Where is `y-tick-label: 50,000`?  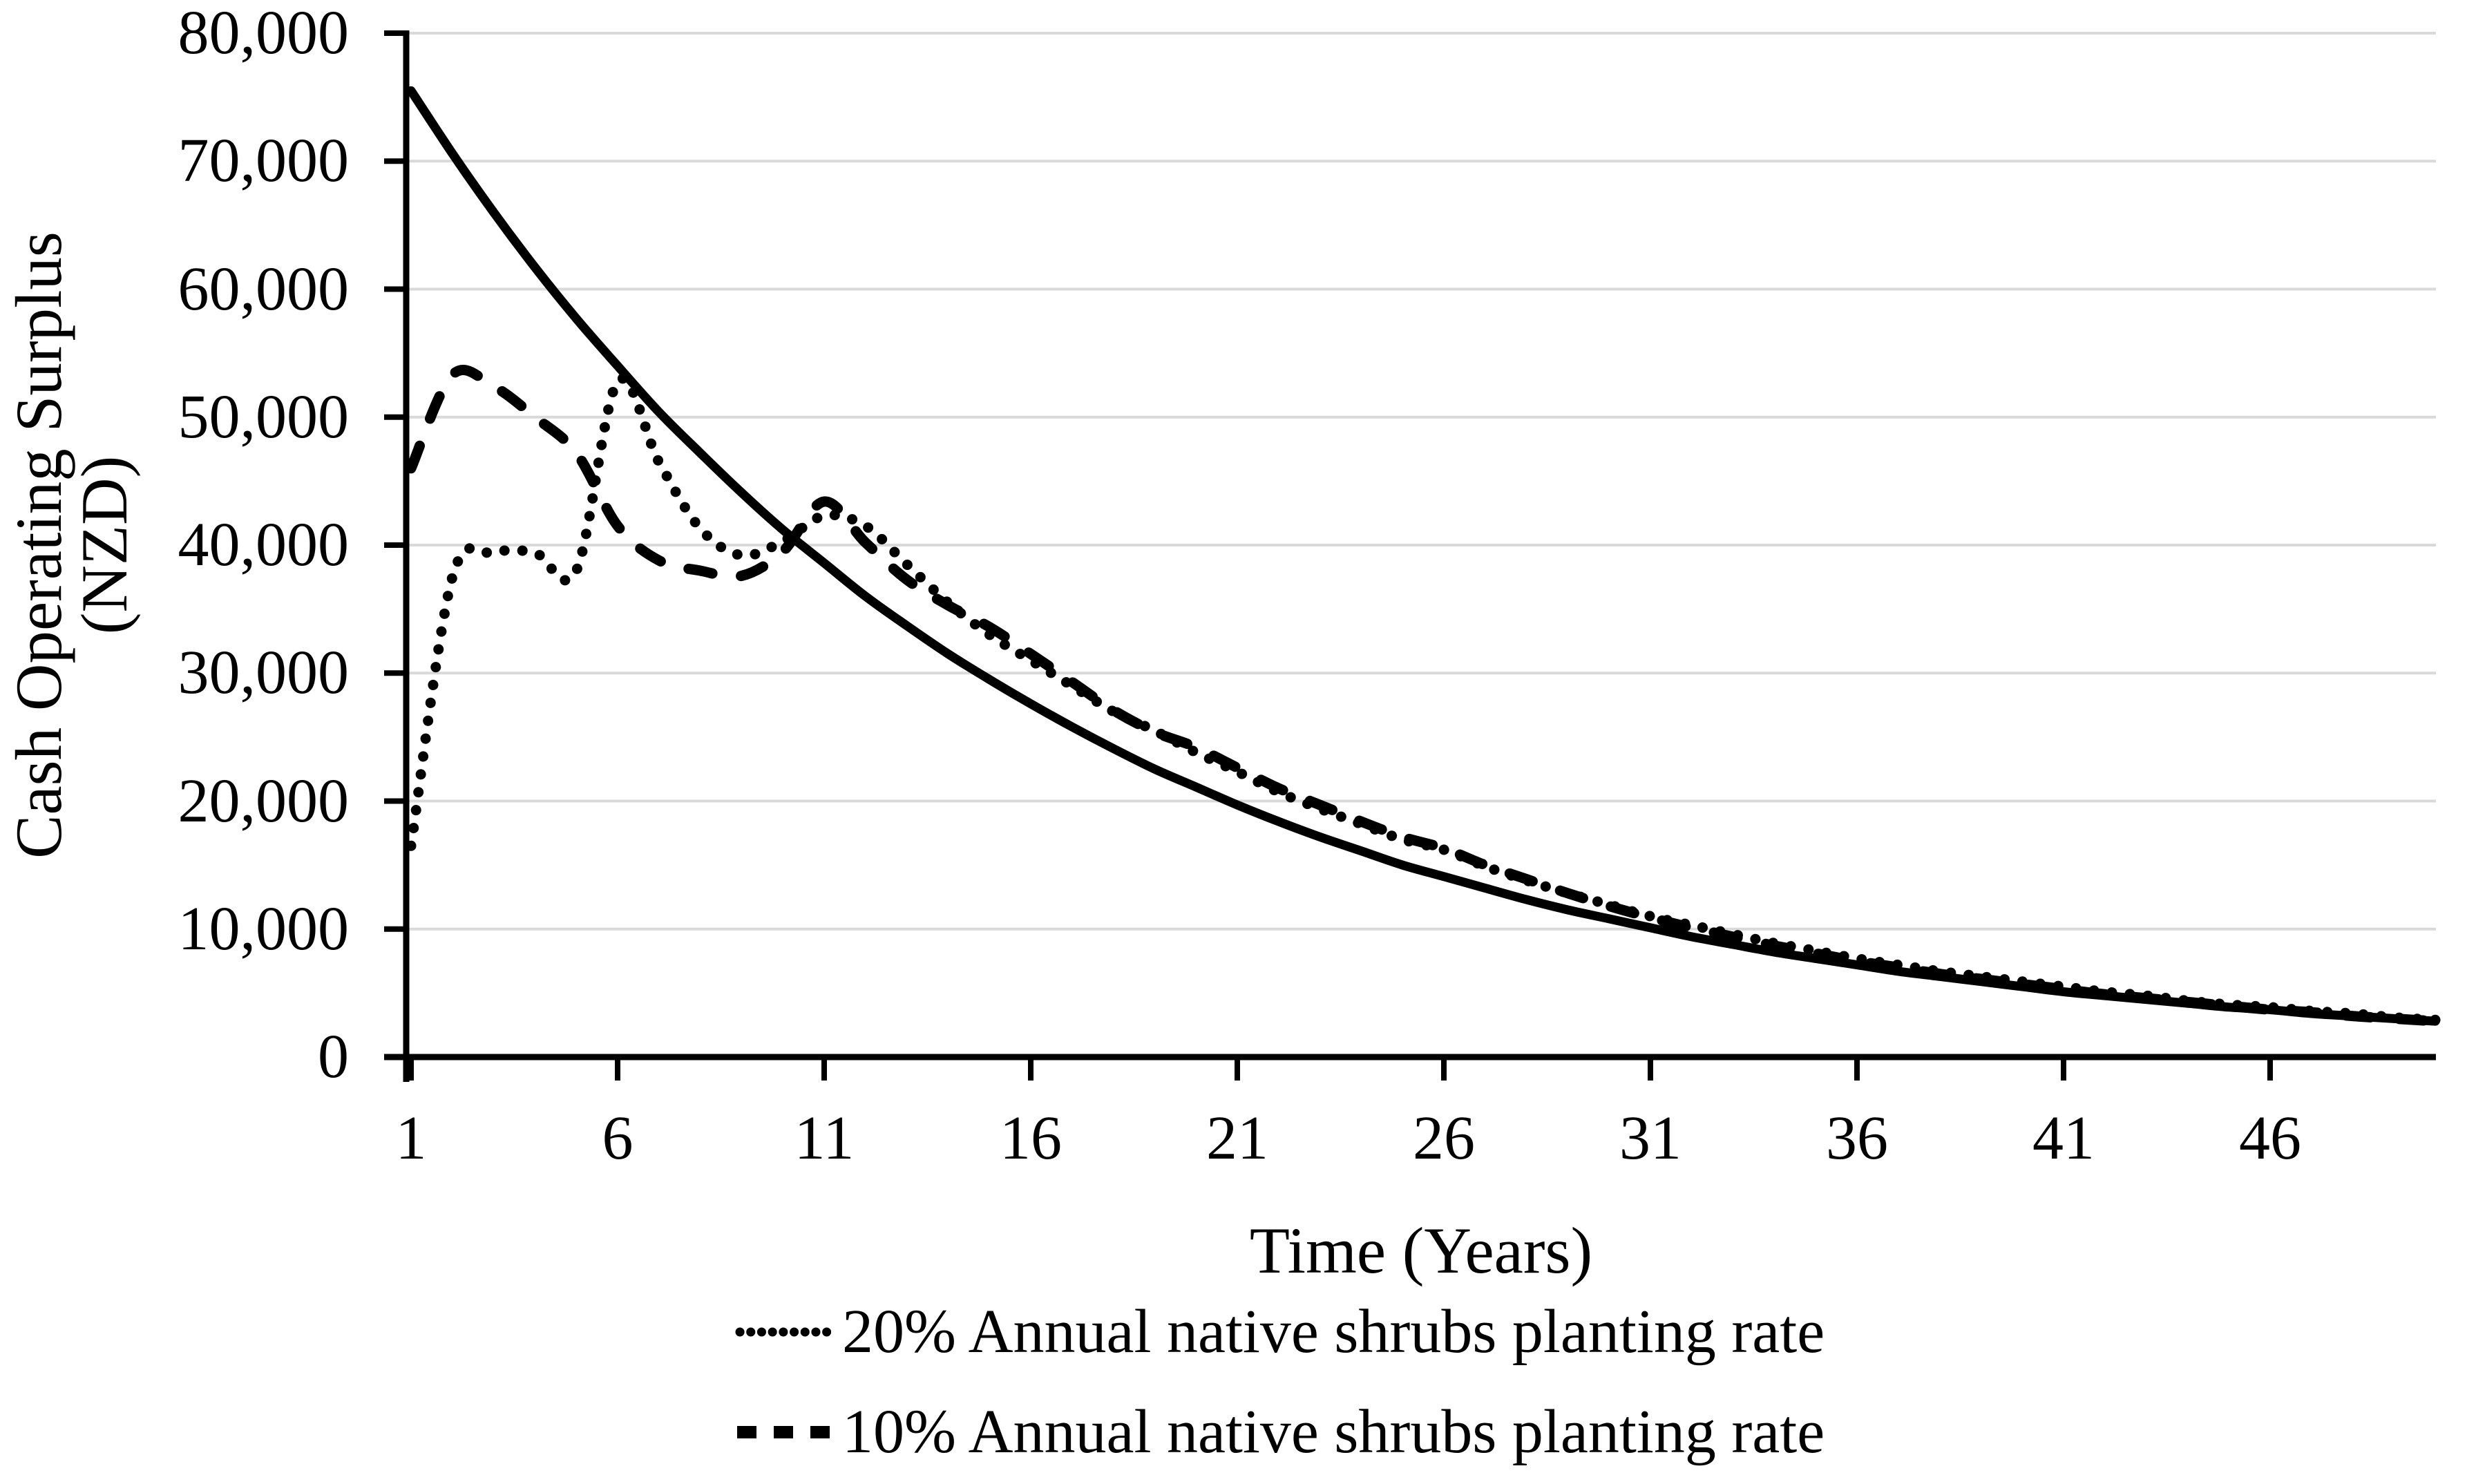 y-tick-label: 50,000 is located at coordinates (264, 416).